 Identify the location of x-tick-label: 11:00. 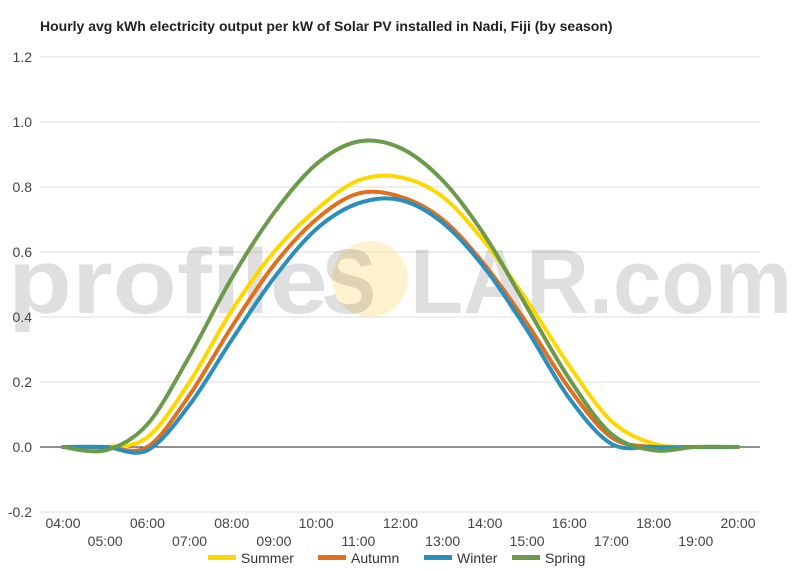
(358, 541).